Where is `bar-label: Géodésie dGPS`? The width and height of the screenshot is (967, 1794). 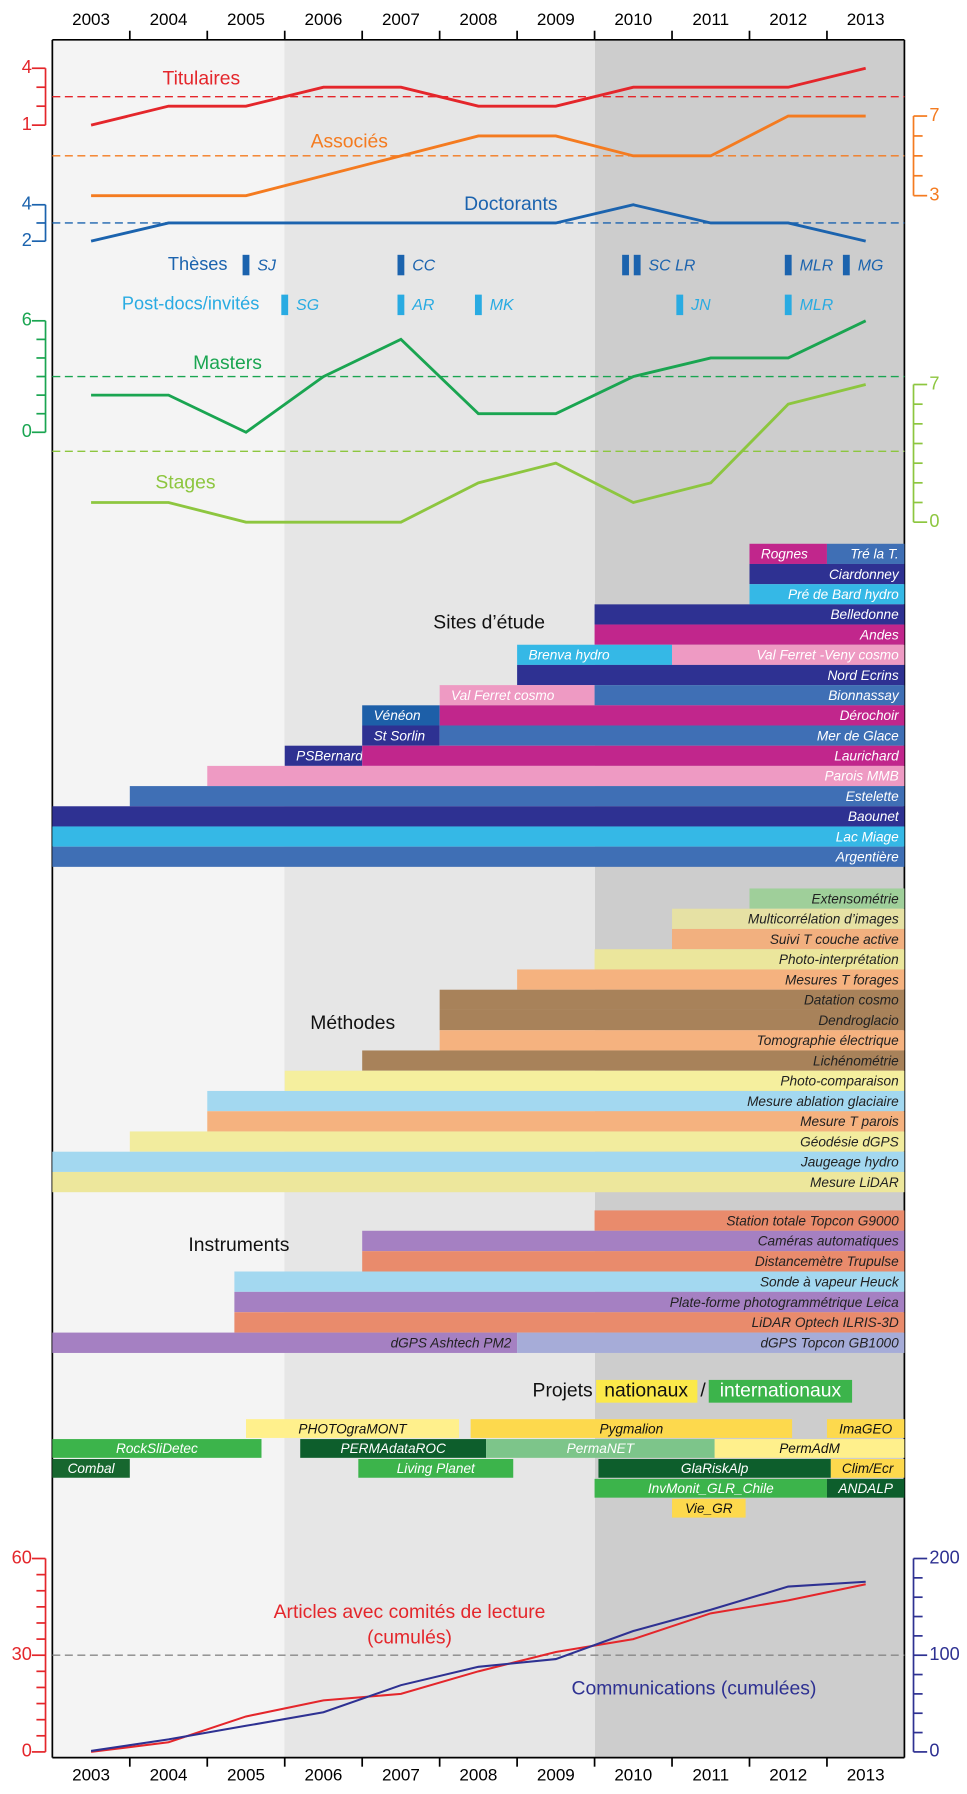
bar-label: Géodésie dGPS is located at coordinates (849, 1141).